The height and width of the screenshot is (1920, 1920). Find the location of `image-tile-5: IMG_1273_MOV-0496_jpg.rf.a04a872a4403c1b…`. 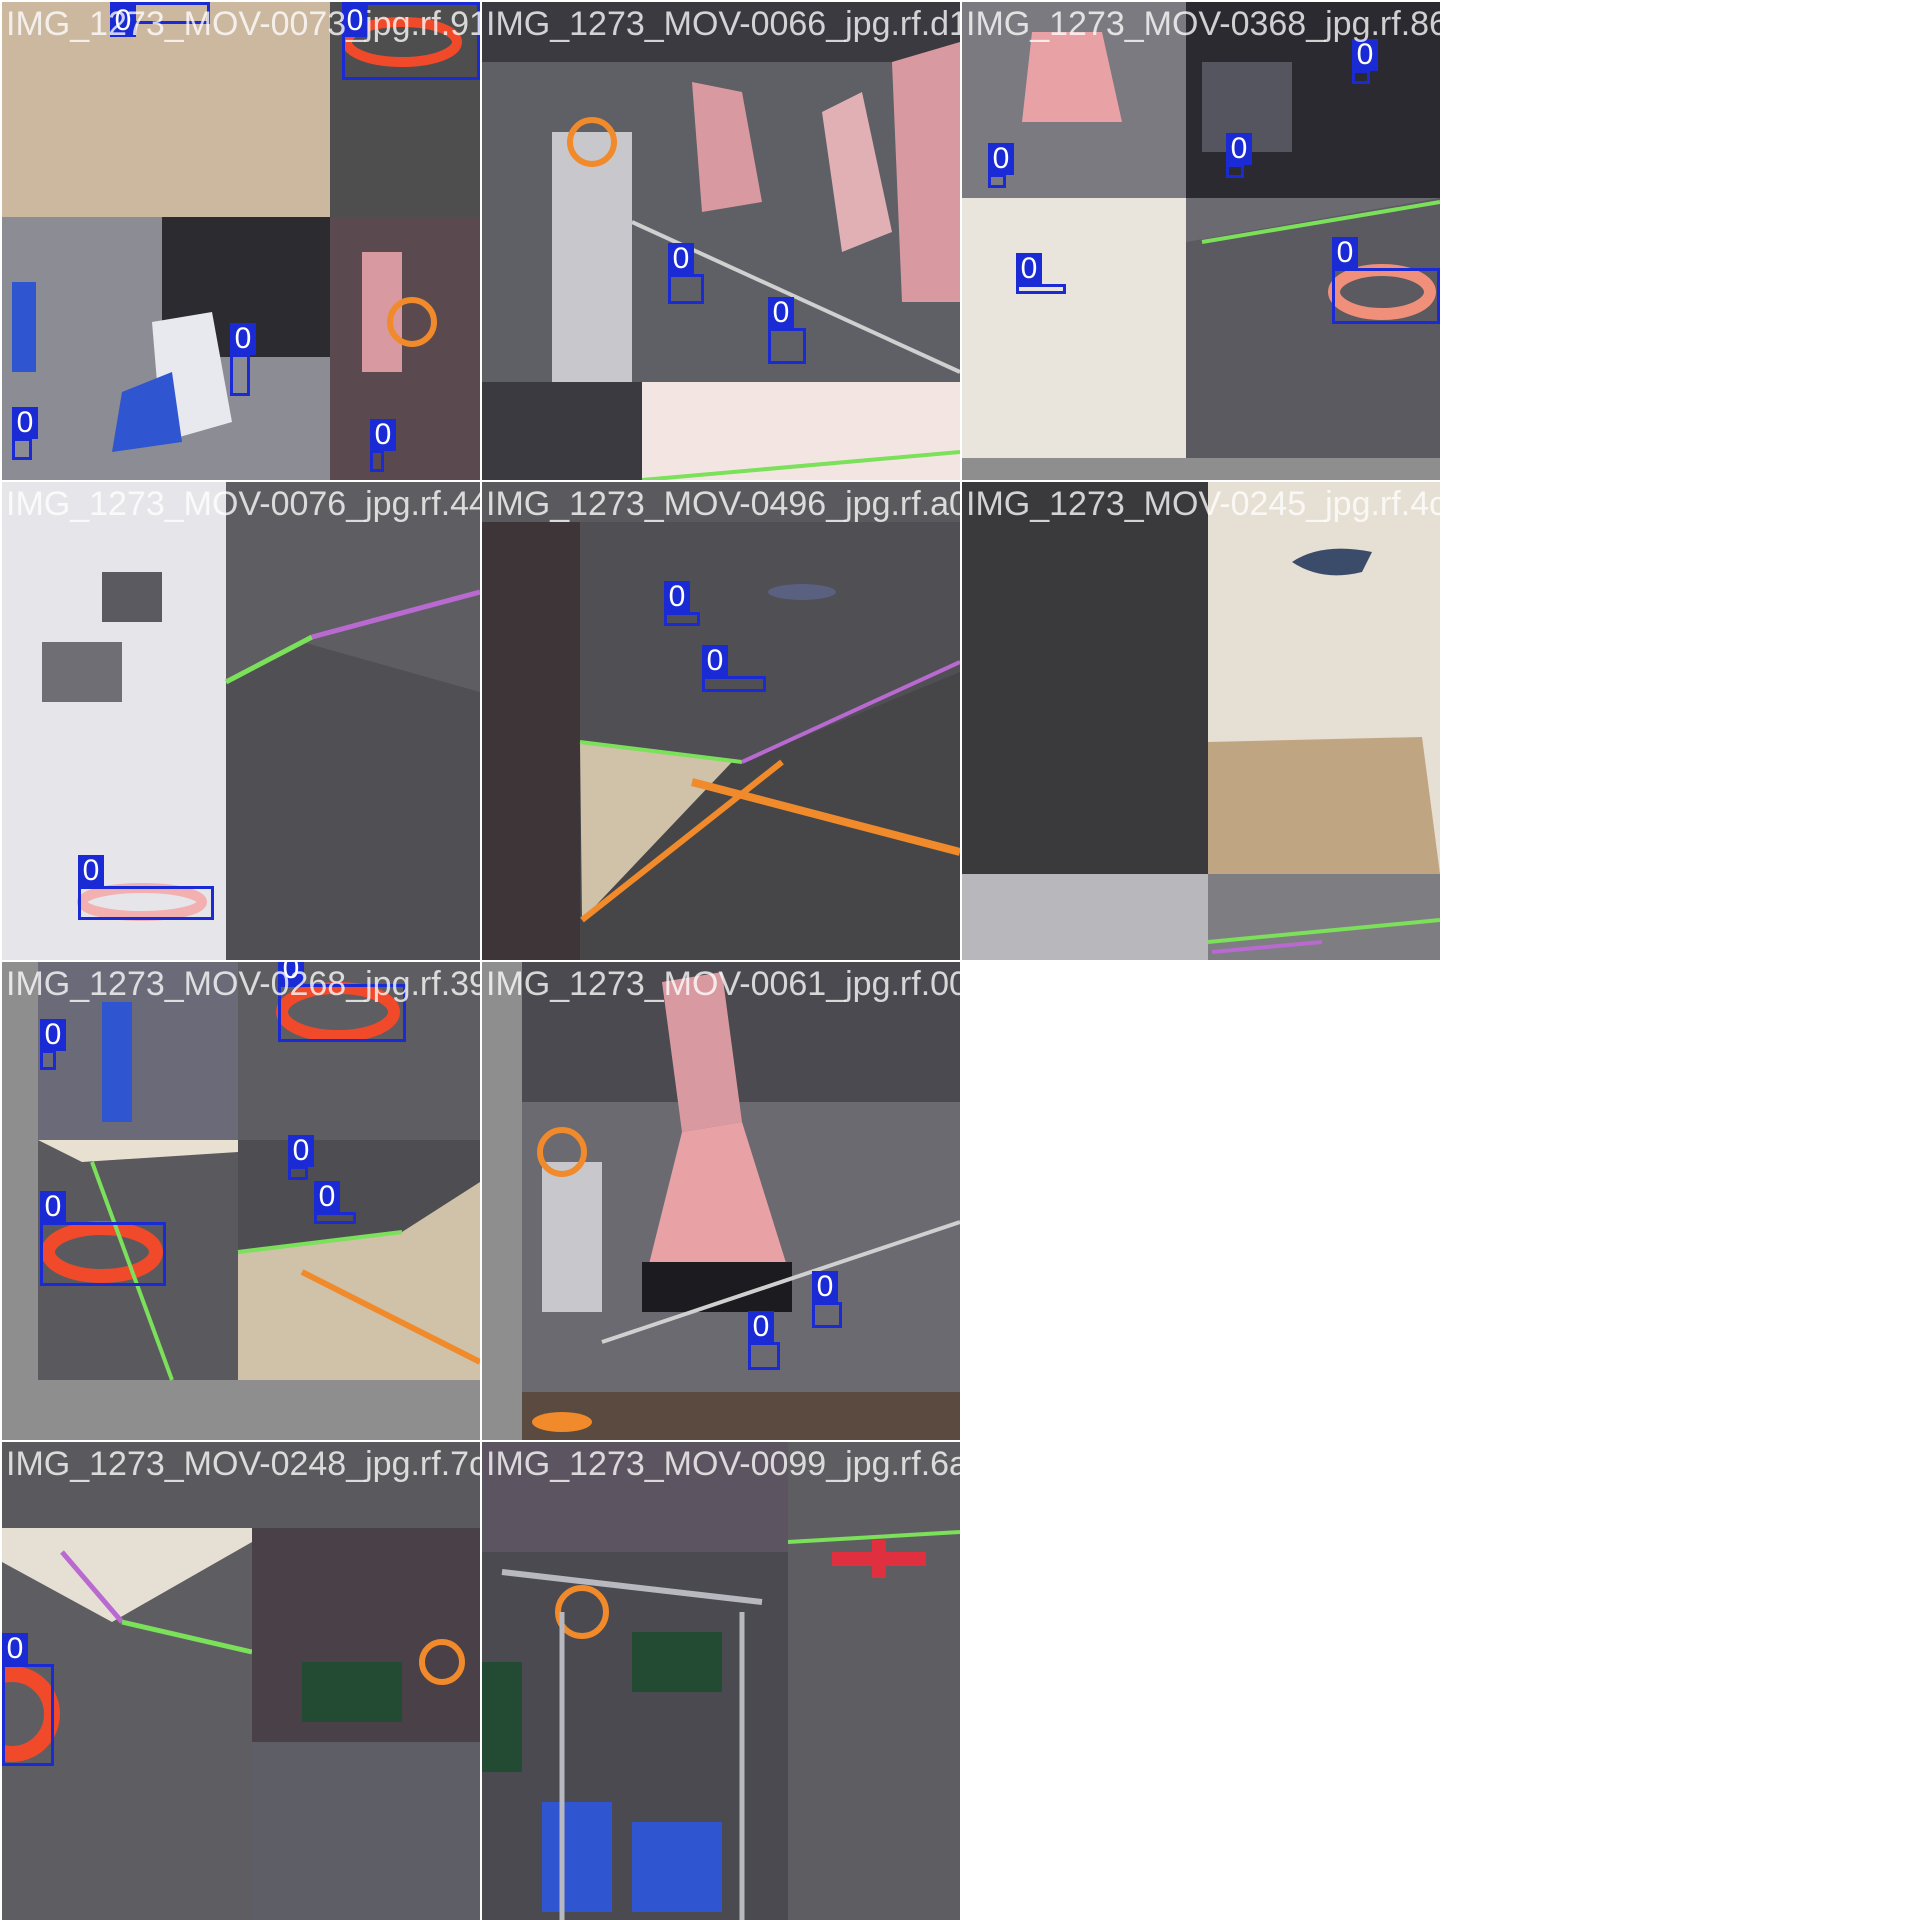

image-tile-5: IMG_1273_MOV-0496_jpg.rf.a04a872a4403c1b… is located at coordinates (721, 721).